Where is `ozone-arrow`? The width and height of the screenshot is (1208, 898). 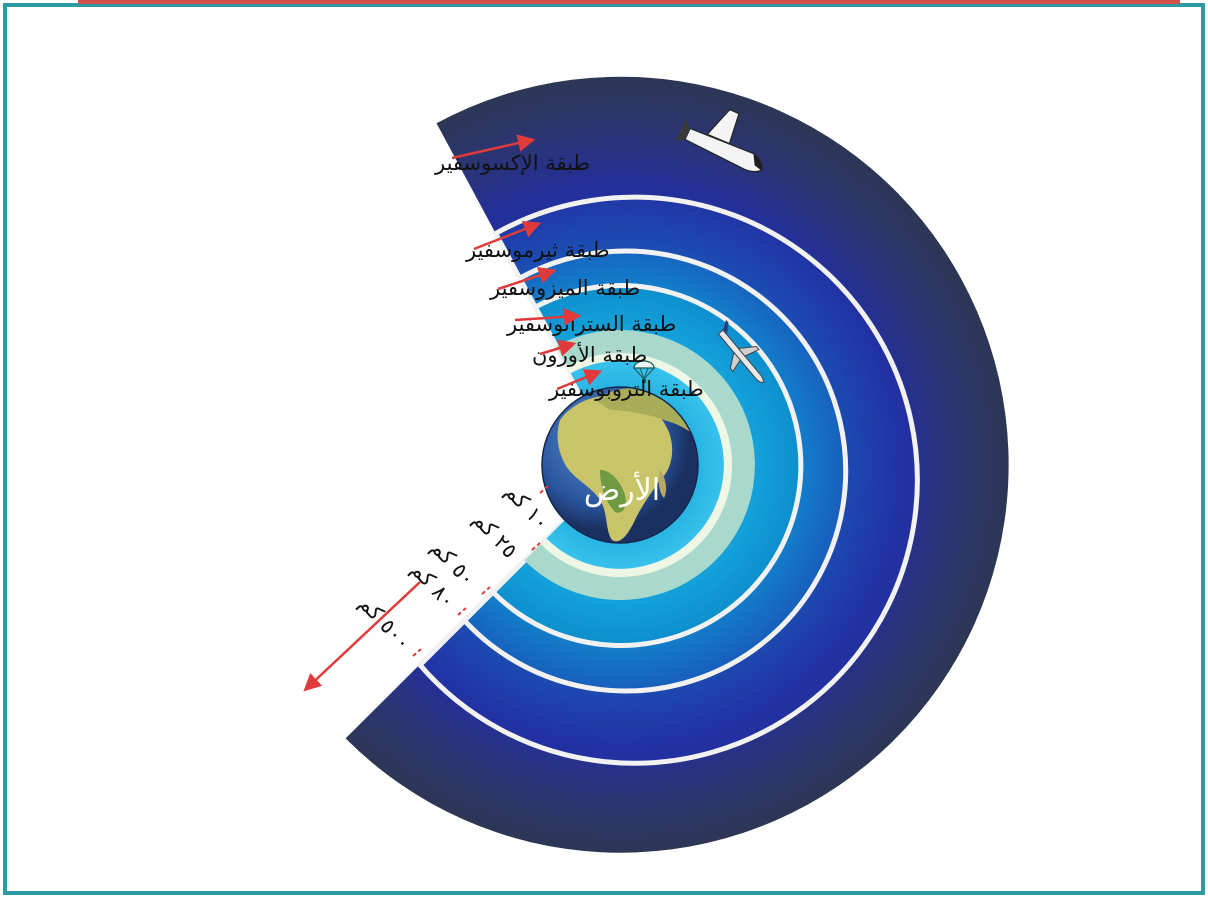 ozone-arrow is located at coordinates (558, 348).